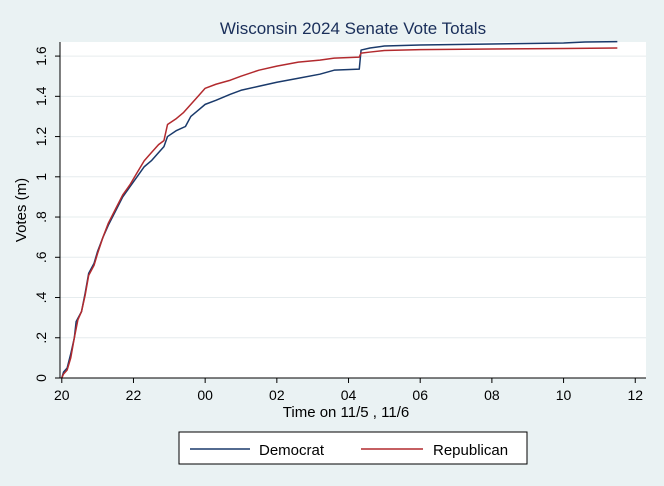  Describe the element at coordinates (41, 257) in the screenshot. I see `y-tick-label: .6` at that location.